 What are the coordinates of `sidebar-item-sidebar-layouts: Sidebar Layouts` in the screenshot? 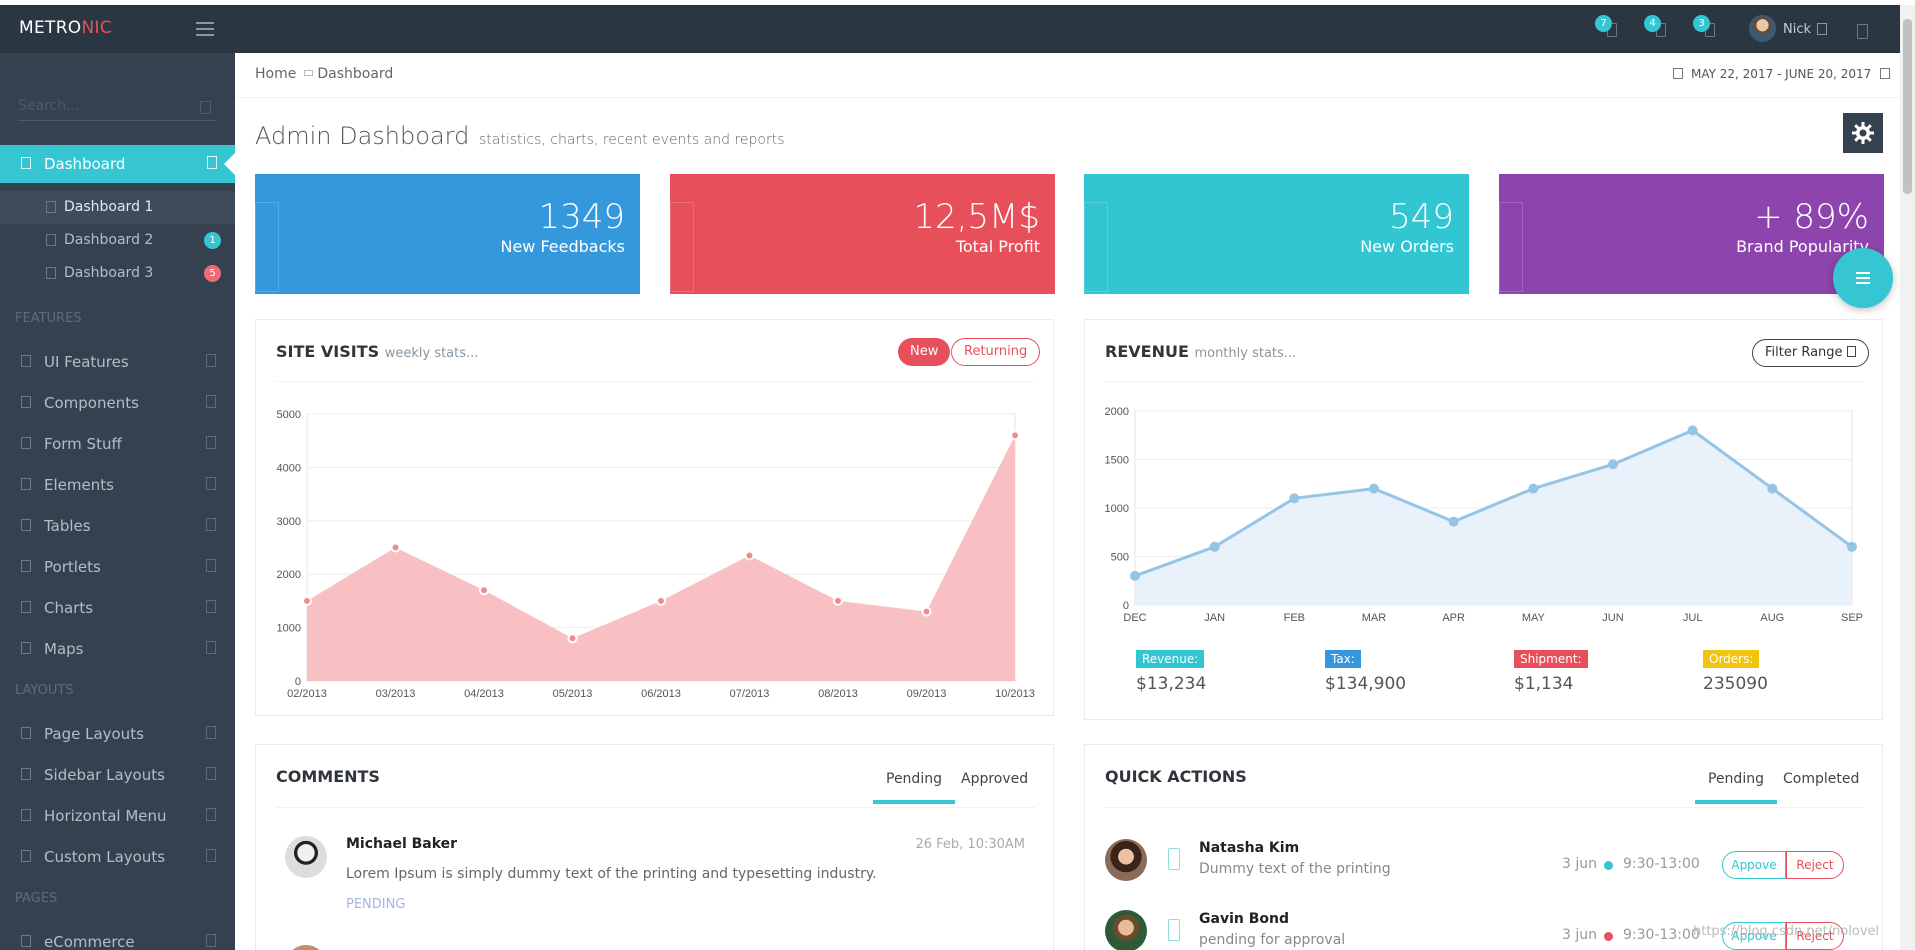 It's located at (117, 775).